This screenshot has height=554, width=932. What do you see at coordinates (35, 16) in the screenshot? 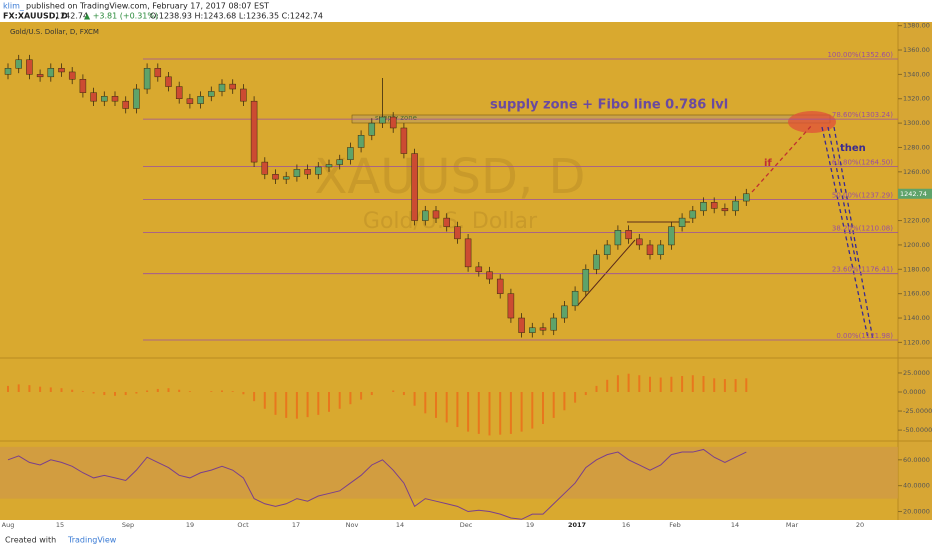
I see `symbol: FX:XAUUSD, D` at bounding box center [35, 16].